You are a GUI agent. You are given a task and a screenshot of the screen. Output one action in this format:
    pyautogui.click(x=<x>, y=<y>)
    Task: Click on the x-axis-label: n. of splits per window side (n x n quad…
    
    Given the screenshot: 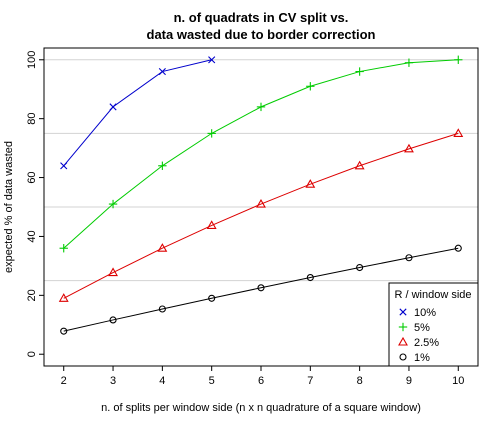 What is the action you would take?
    pyautogui.click(x=261, y=408)
    